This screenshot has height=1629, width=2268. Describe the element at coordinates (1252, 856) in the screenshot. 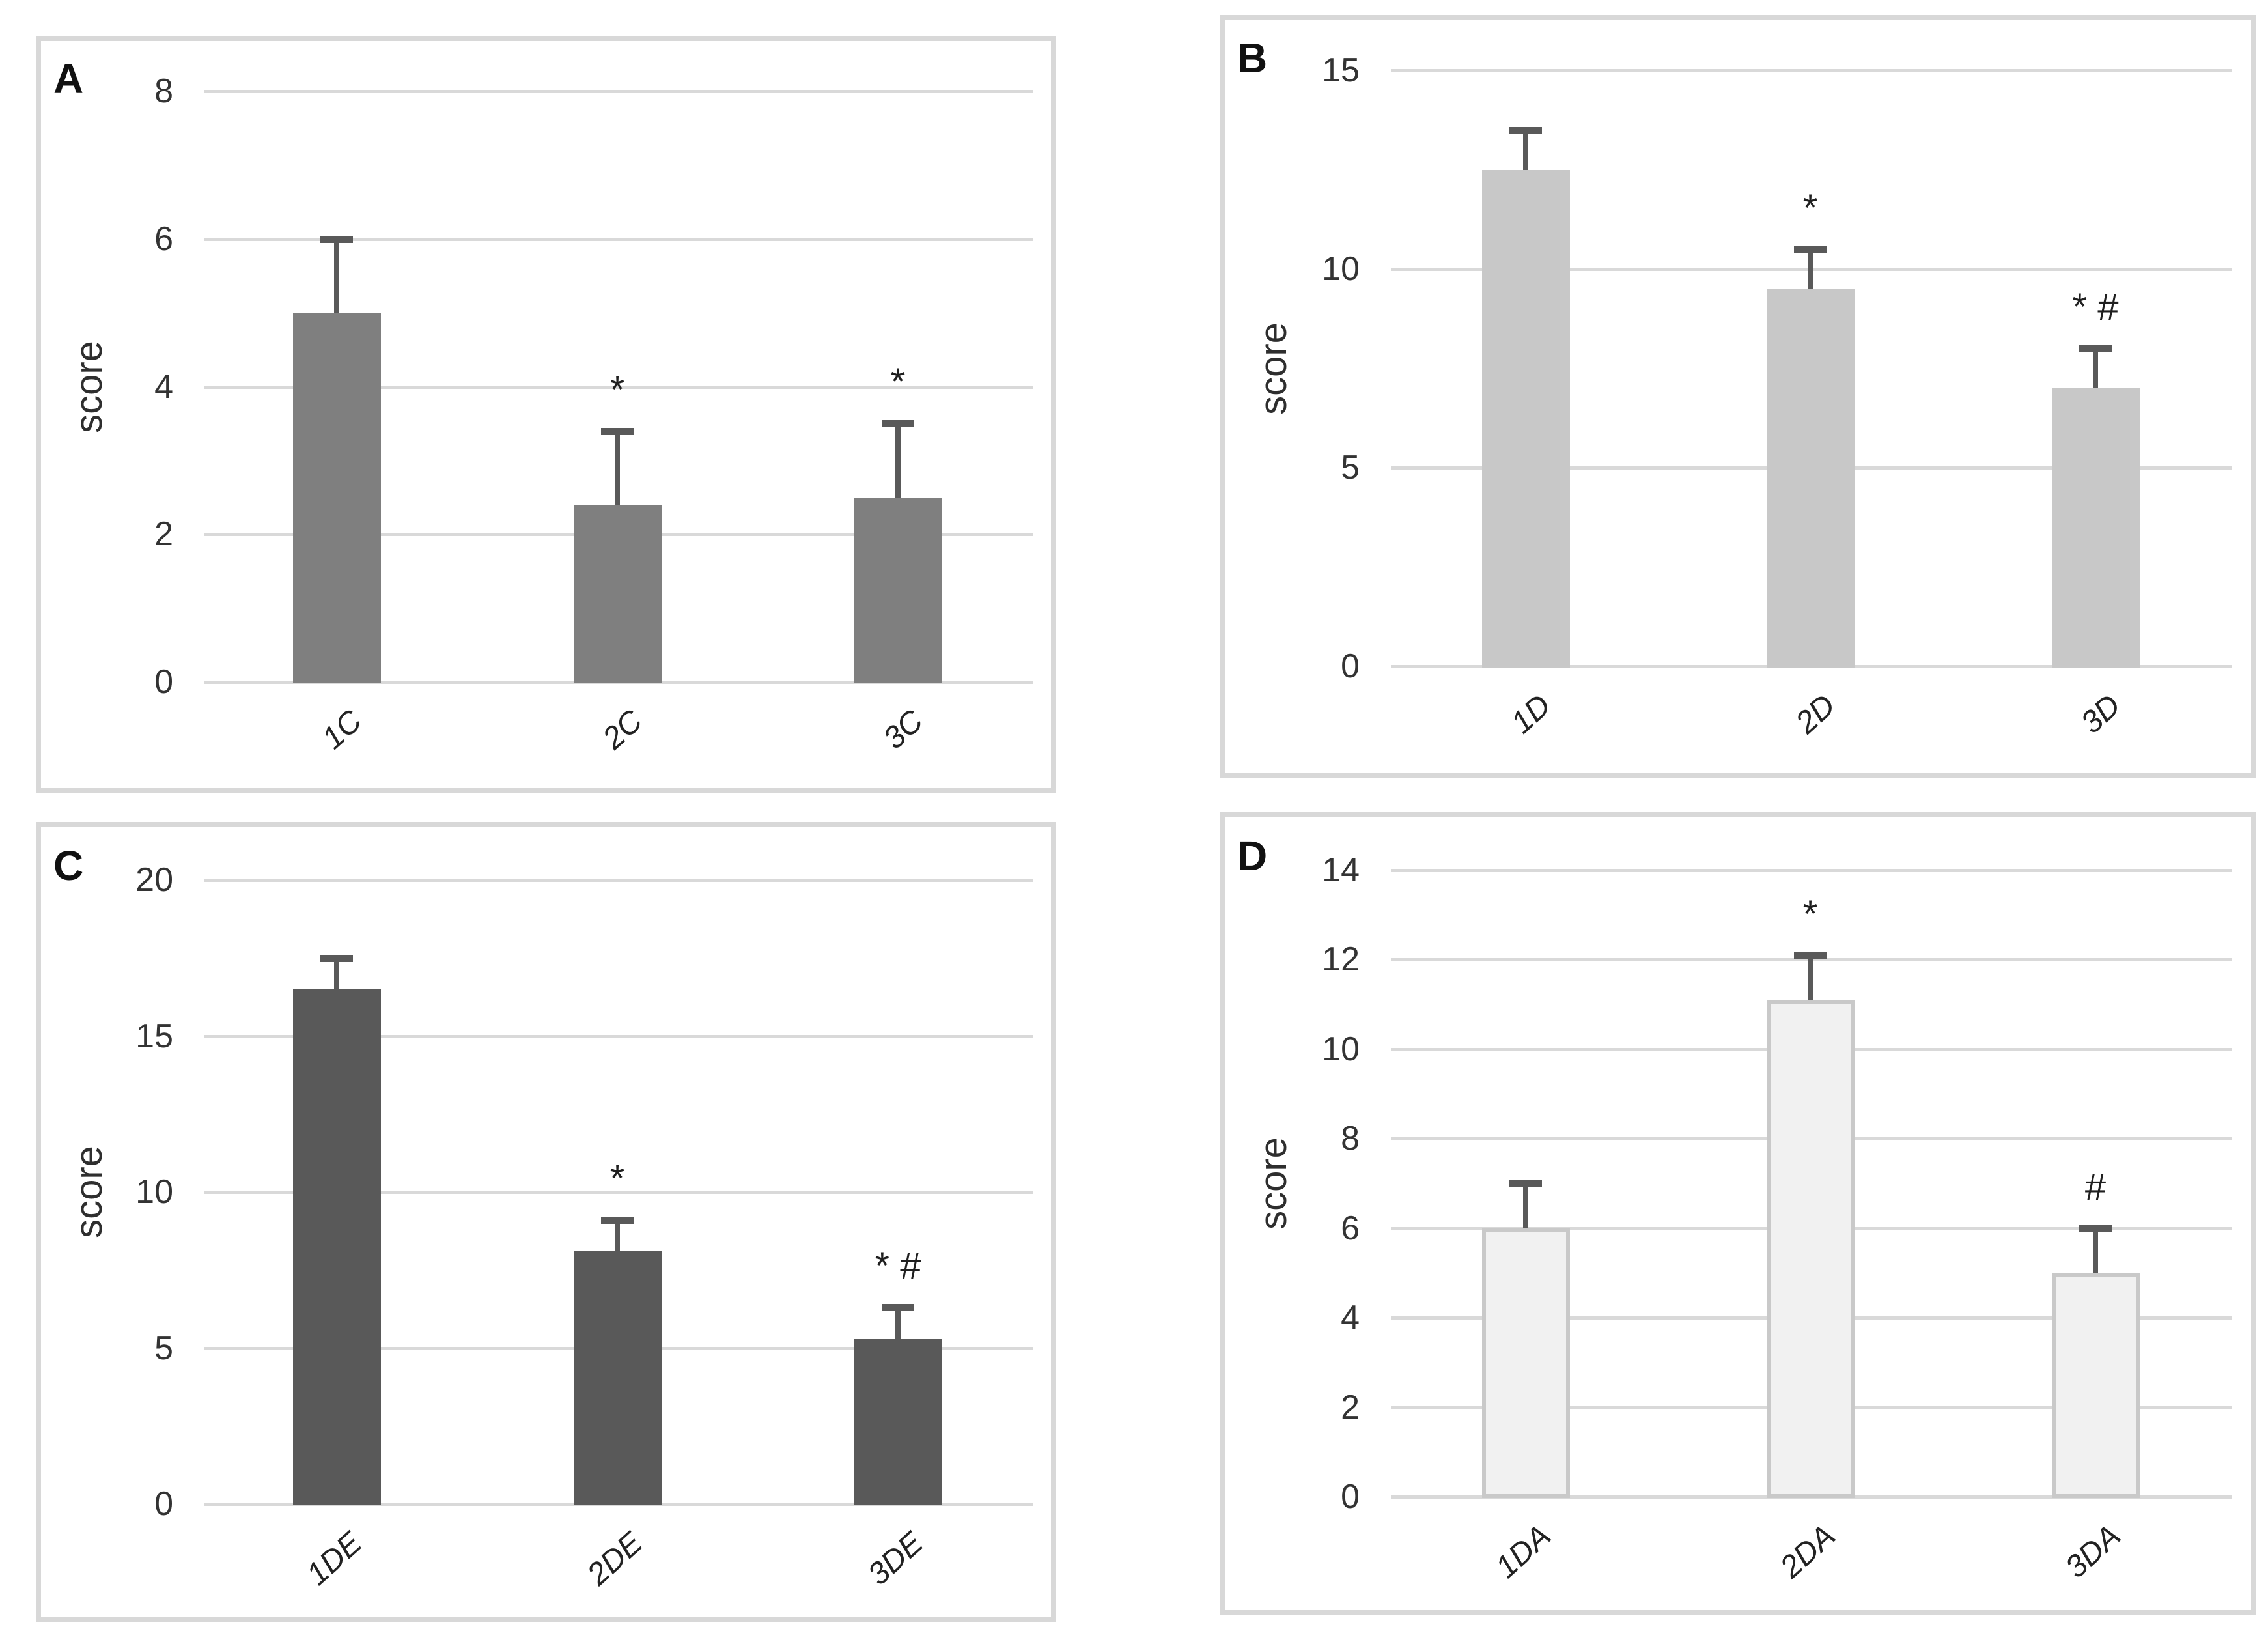

I see `panel-letter: D` at that location.